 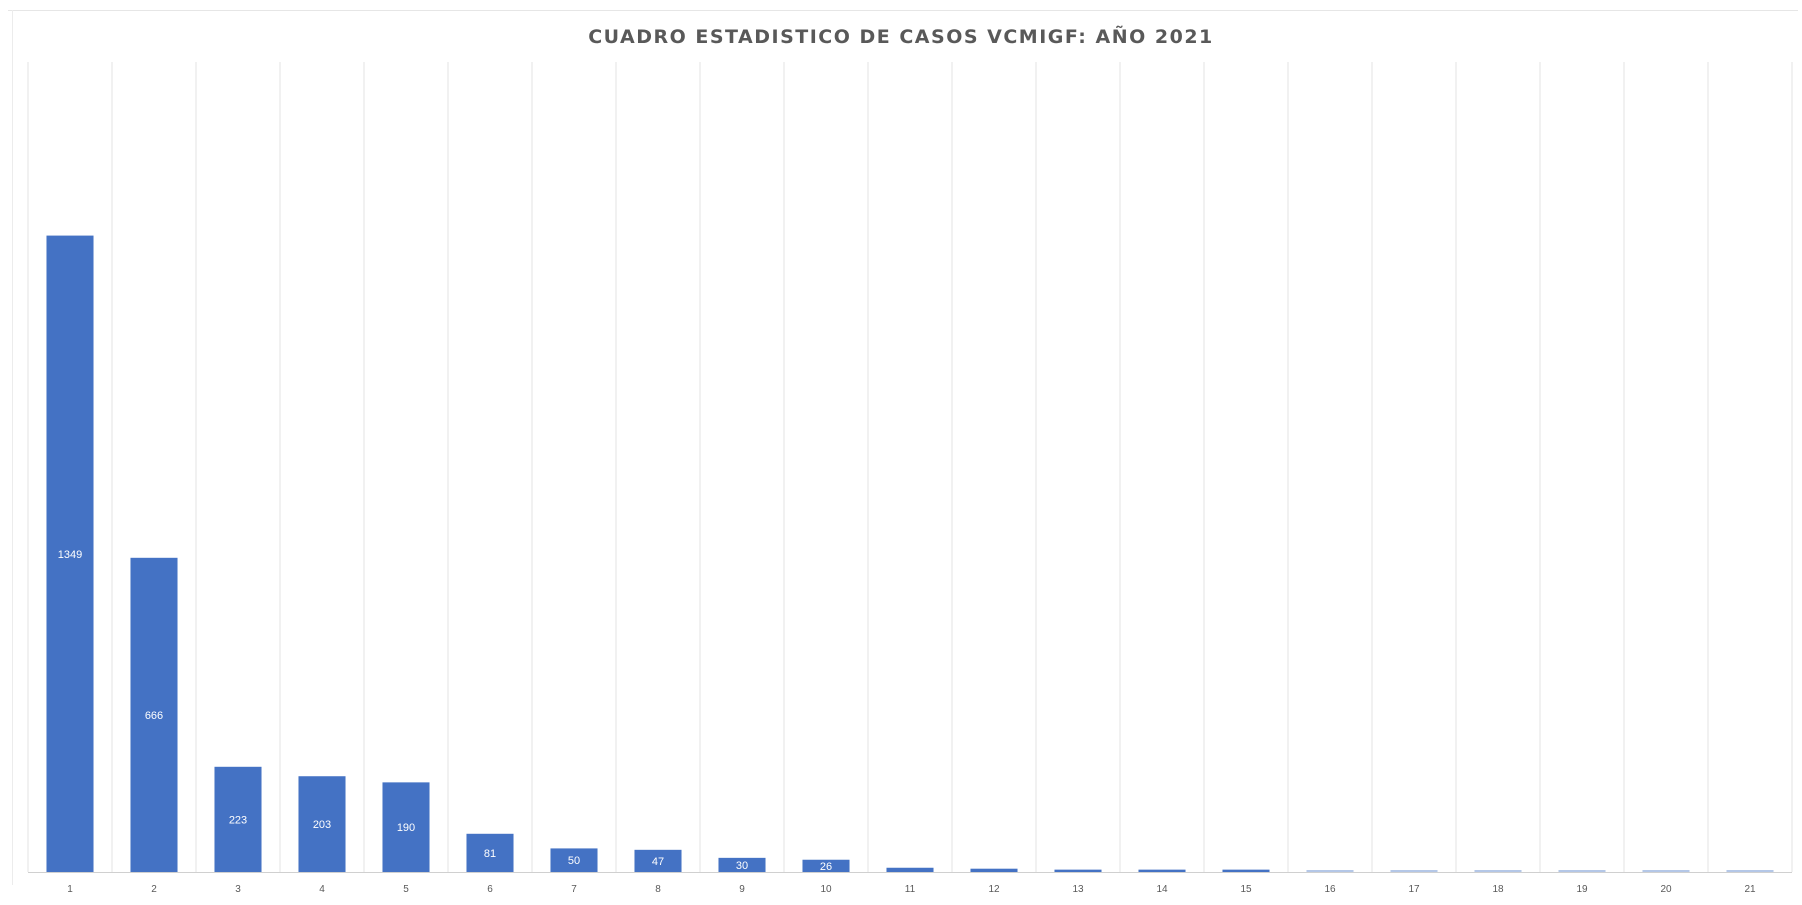 I want to click on x-tick-label-3: 3, so click(x=238, y=889).